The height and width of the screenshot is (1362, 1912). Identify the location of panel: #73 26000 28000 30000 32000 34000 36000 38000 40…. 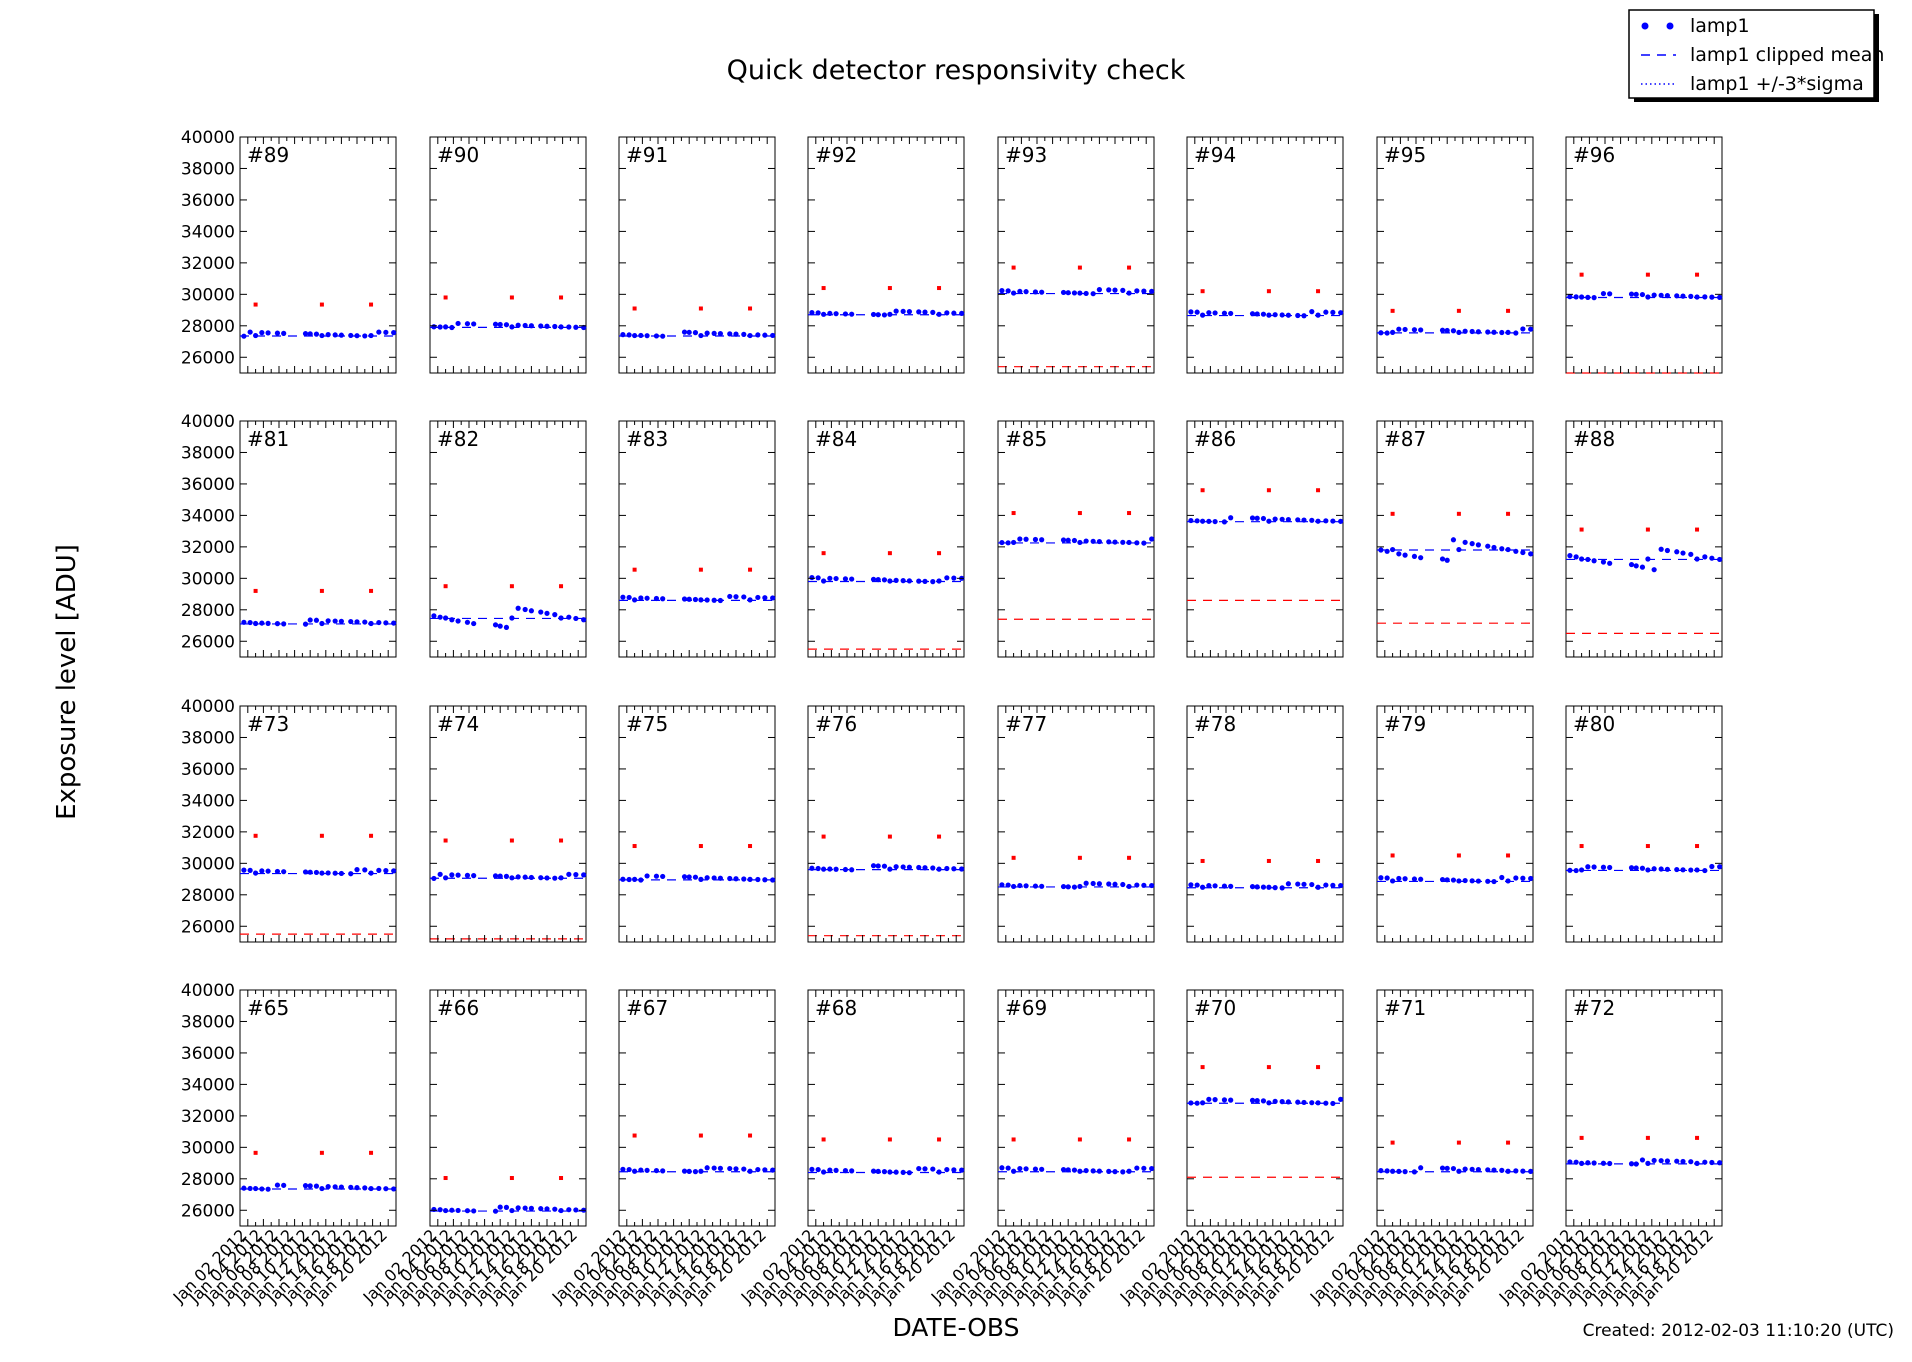
(289, 820).